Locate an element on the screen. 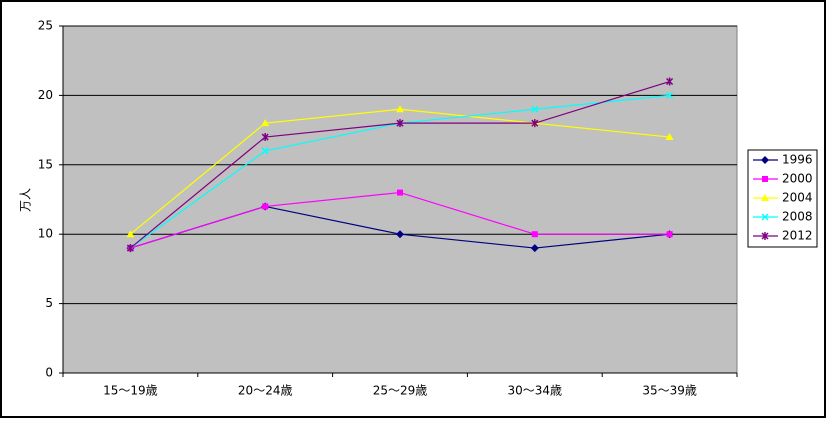 The width and height of the screenshot is (826, 422). x-tick-label: 15～19歳 is located at coordinates (130, 391).